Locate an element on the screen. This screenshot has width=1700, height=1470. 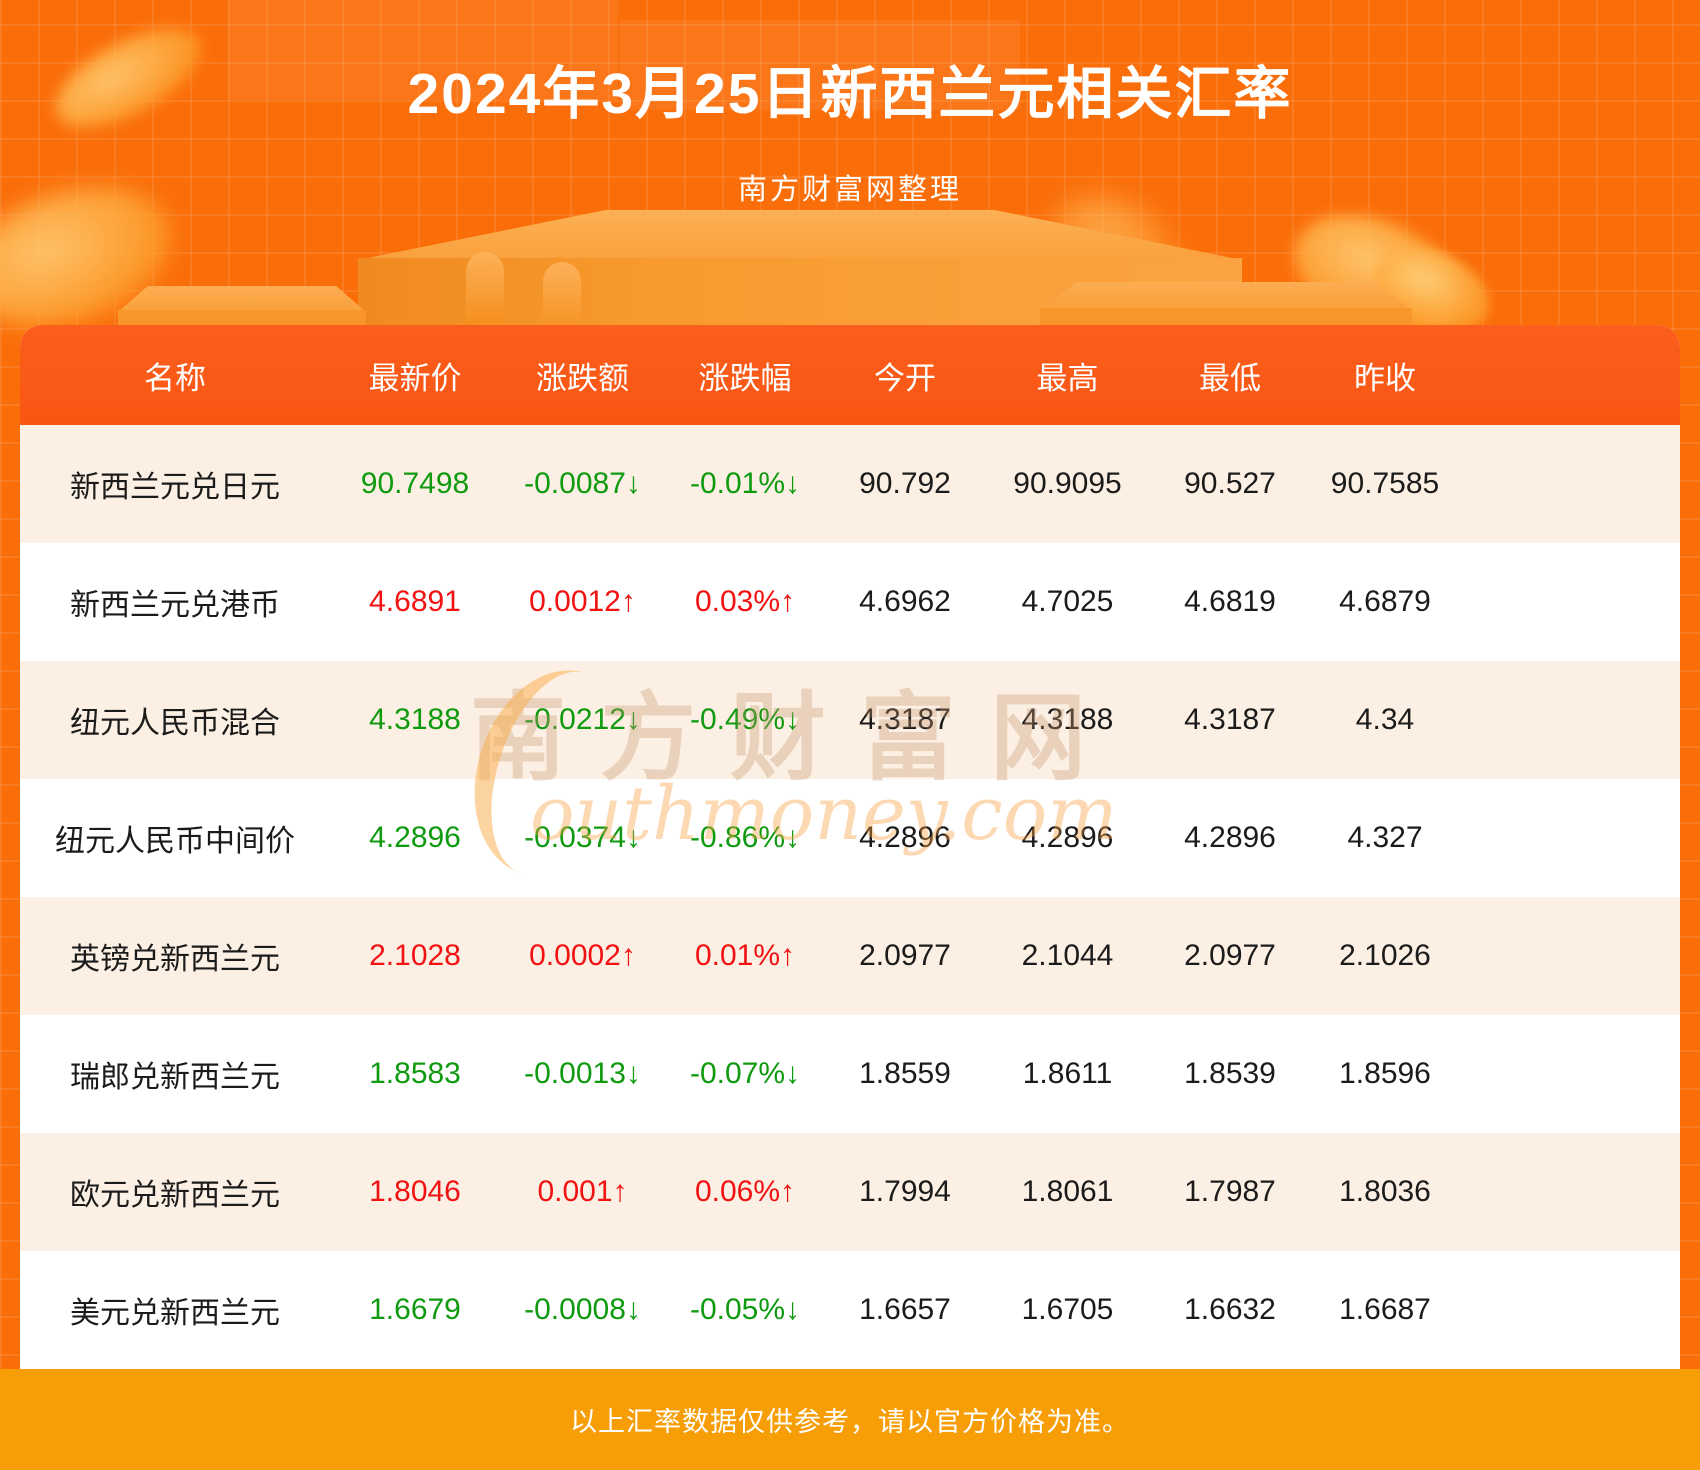
cell-name: 美元兑新西兰元 is located at coordinates (175, 1313).